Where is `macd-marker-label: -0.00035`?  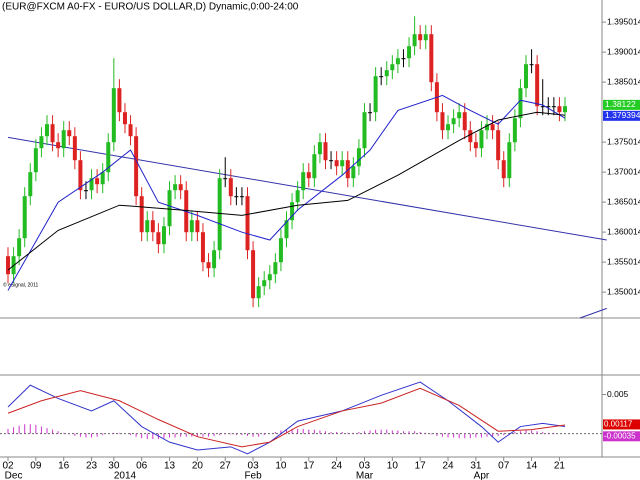
macd-marker-label: -0.00035 is located at coordinates (620, 435).